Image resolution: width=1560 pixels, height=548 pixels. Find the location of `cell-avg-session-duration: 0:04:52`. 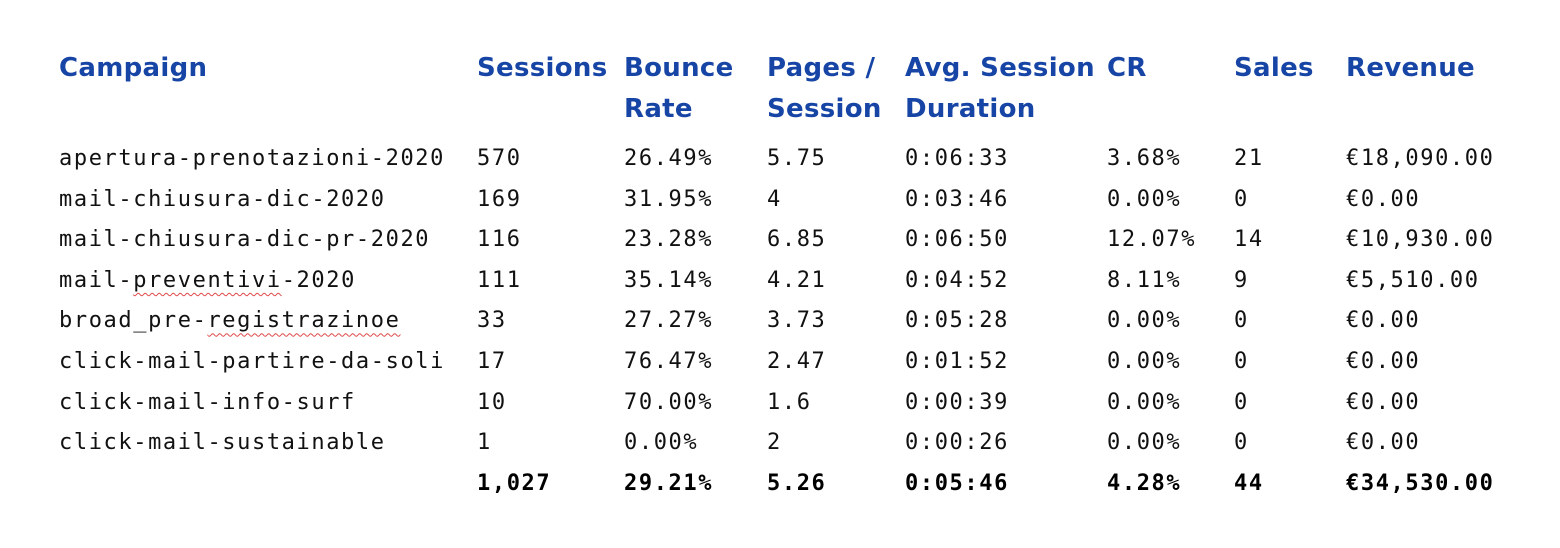

cell-avg-session-duration: 0:04:52 is located at coordinates (957, 280).